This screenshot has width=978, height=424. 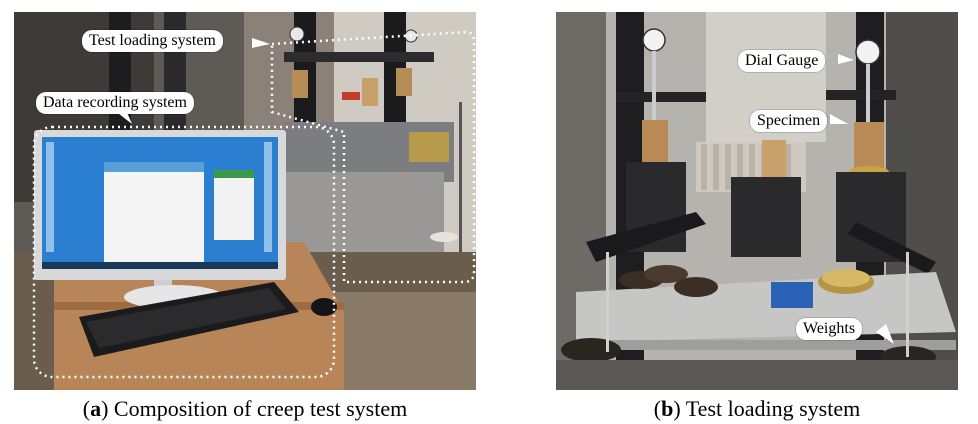 I want to click on callout-test-loading-label: Test loading system, so click(x=152, y=40).